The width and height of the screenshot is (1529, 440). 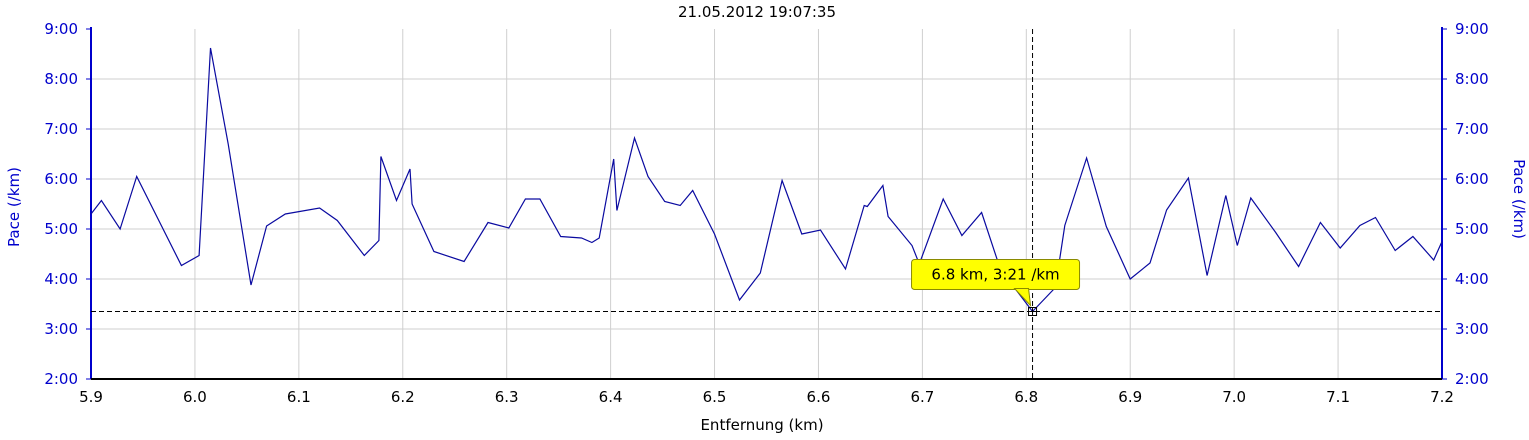 What do you see at coordinates (757, 12) in the screenshot?
I see `chart-title: 21.05.2012 19:07:35` at bounding box center [757, 12].